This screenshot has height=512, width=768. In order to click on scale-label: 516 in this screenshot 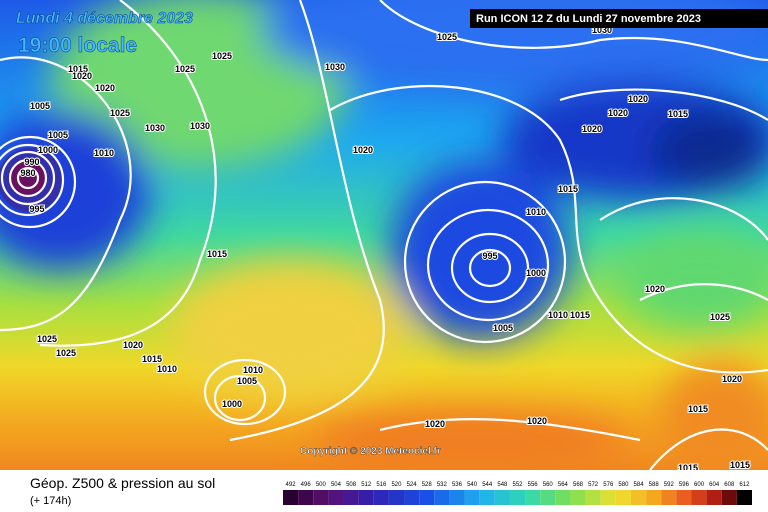, I will do `click(381, 485)`.